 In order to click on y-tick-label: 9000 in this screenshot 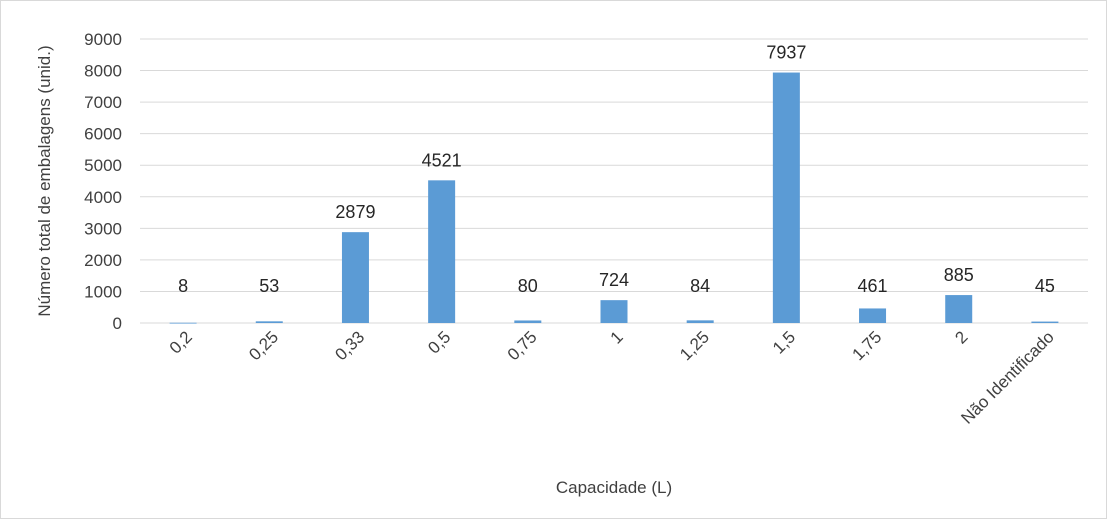, I will do `click(103, 39)`.